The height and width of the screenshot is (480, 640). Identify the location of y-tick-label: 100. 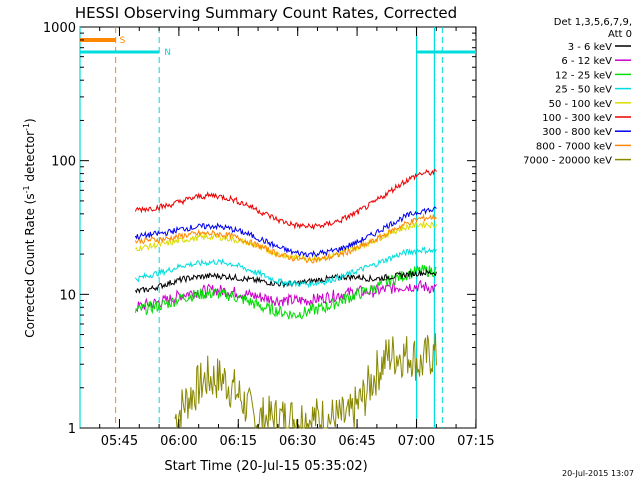
(63, 162).